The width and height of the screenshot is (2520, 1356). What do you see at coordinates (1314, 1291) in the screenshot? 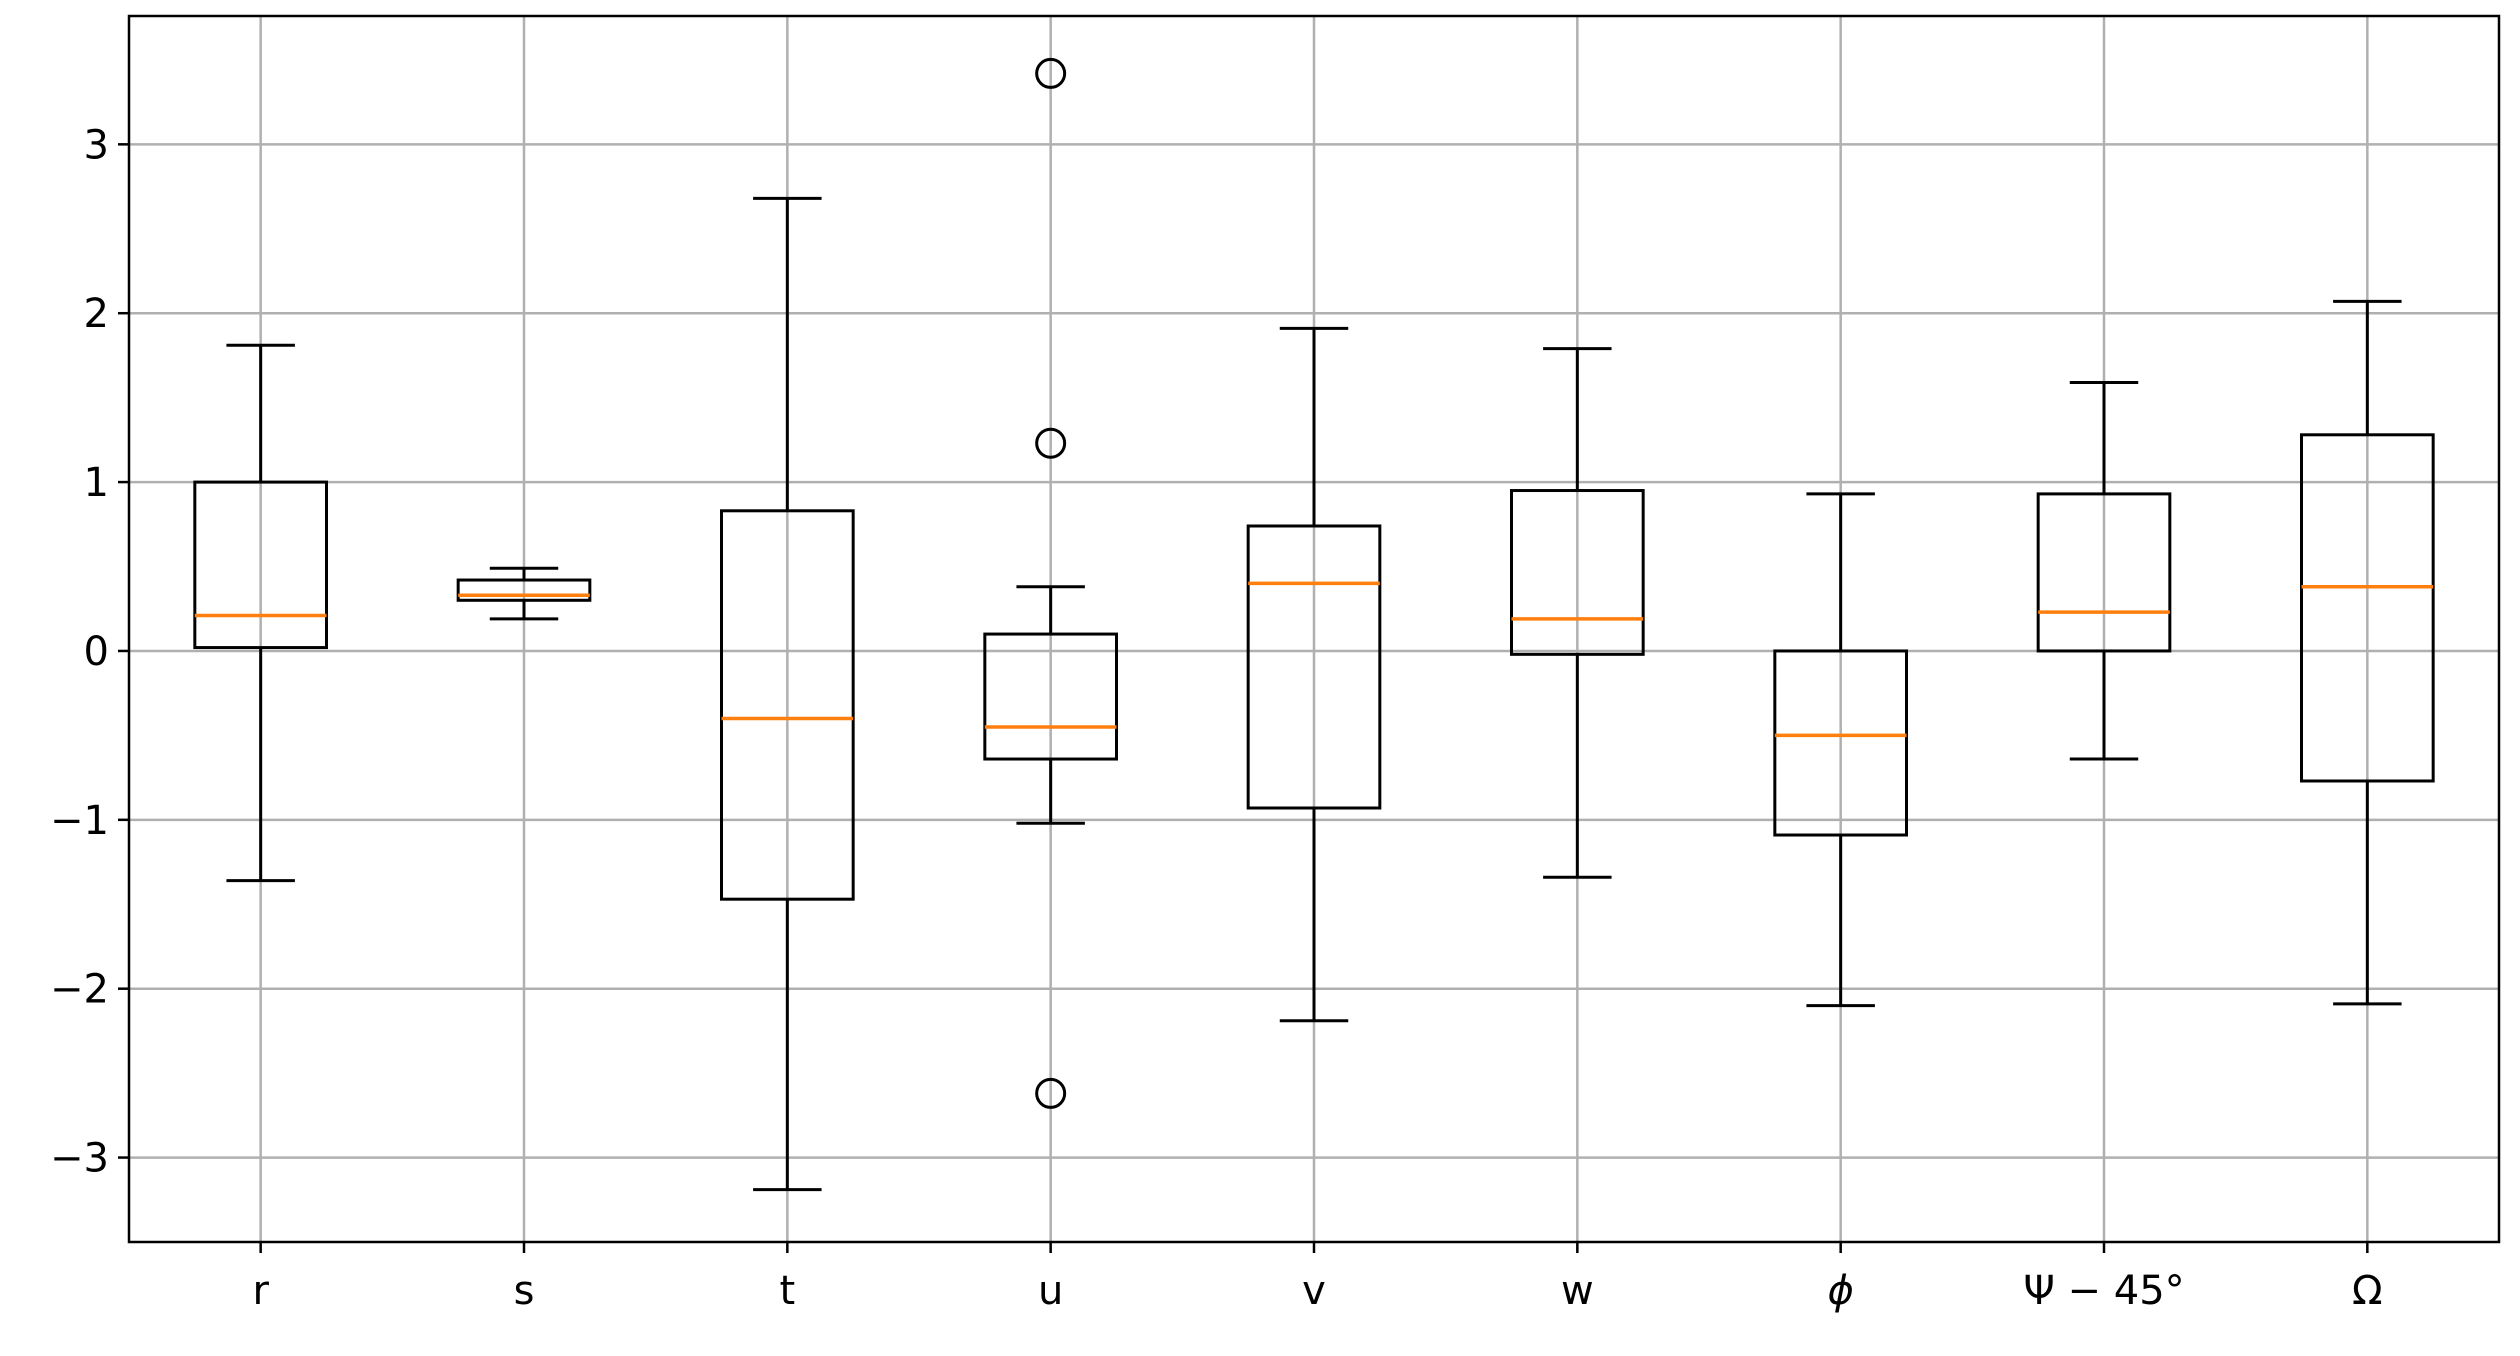
I see `x-tick-label: v` at bounding box center [1314, 1291].